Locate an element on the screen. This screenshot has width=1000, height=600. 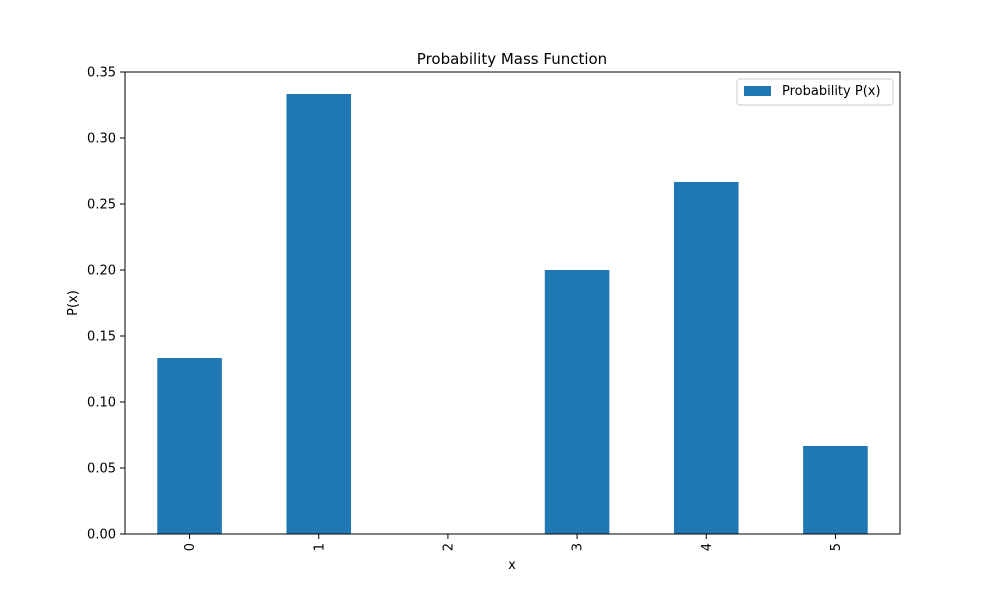
legend-swatch is located at coordinates (757, 91).